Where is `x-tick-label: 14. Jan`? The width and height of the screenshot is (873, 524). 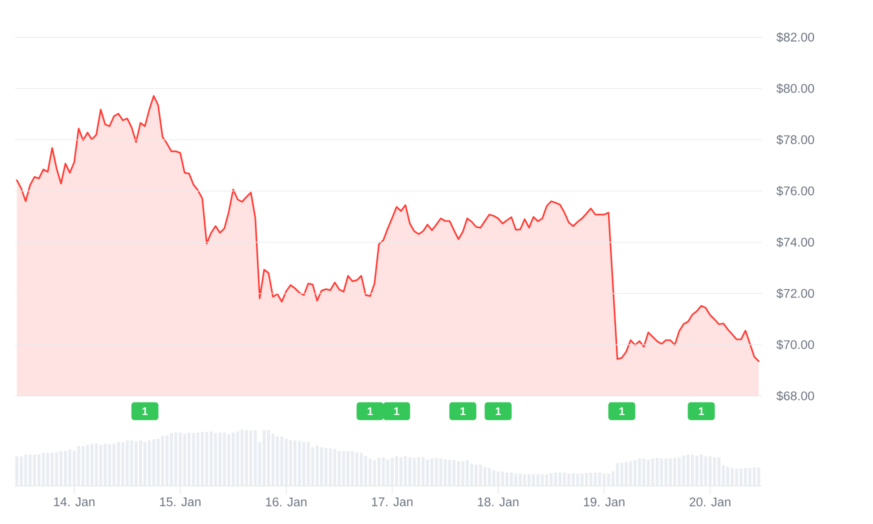 x-tick-label: 14. Jan is located at coordinates (74, 502).